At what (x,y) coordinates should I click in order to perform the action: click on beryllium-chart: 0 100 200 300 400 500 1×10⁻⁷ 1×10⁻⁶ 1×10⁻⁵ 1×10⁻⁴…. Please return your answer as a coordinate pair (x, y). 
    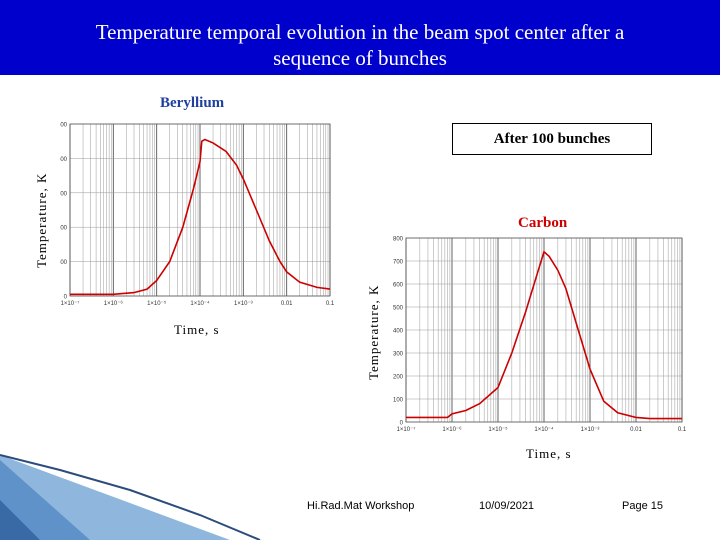
    Looking at the image, I should click on (197, 215).